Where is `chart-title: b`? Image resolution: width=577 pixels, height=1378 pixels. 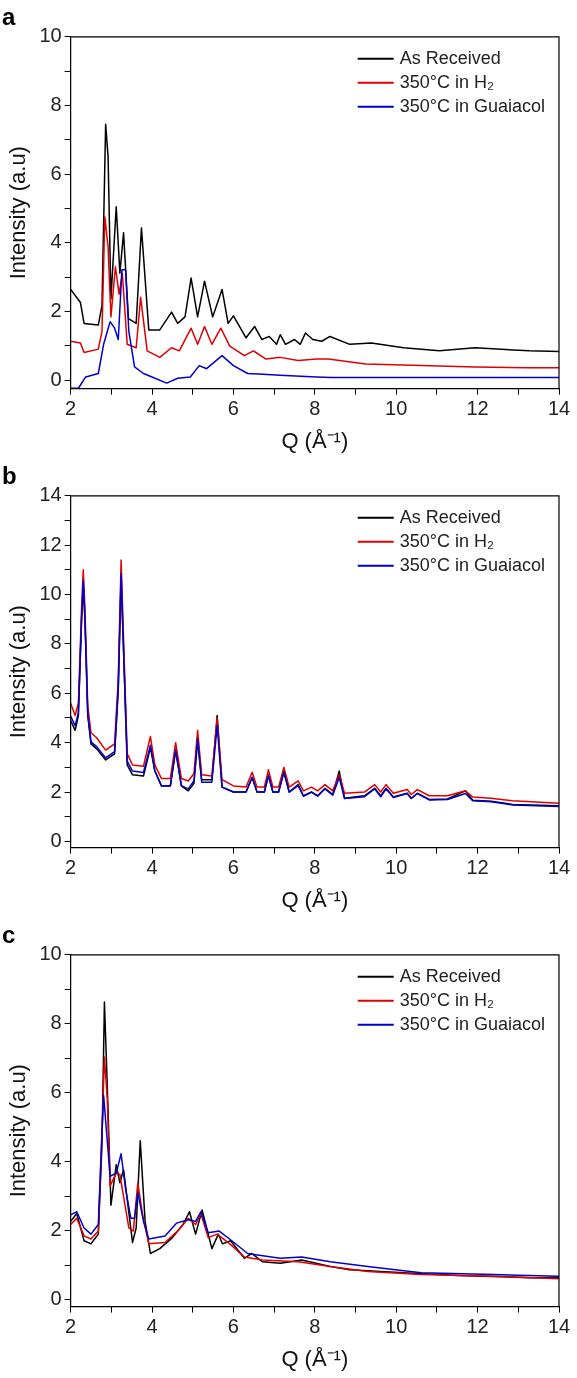 chart-title: b is located at coordinates (9, 476).